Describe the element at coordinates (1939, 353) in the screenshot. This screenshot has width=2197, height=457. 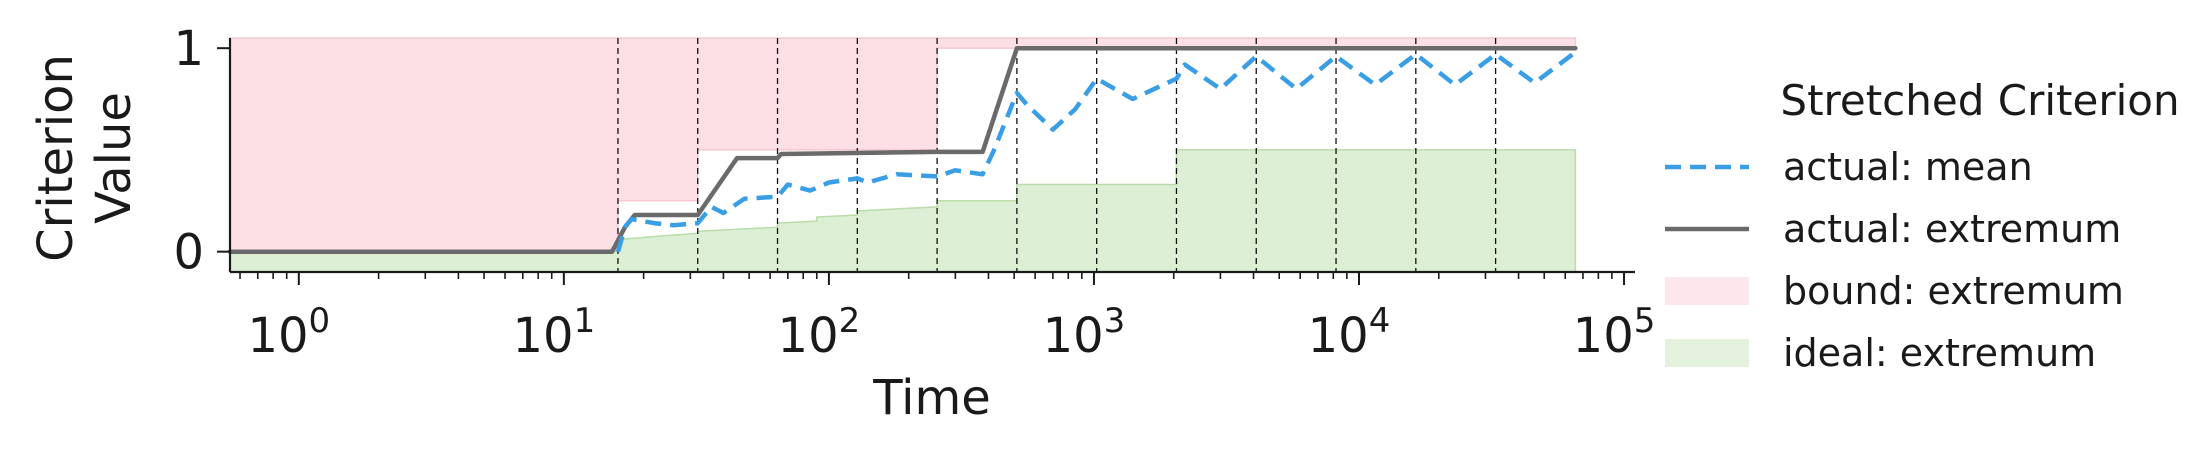
I see `legend-label: ideal: extremum` at that location.